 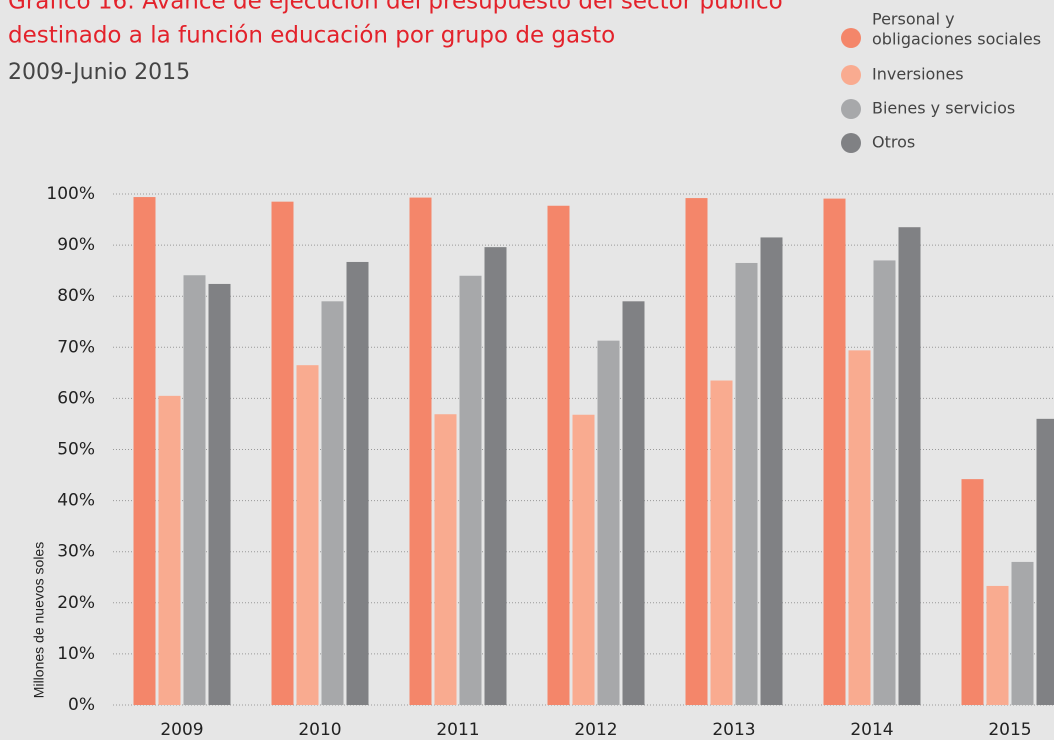 What do you see at coordinates (943, 108) in the screenshot?
I see `legend-label: Bienes y servicios` at bounding box center [943, 108].